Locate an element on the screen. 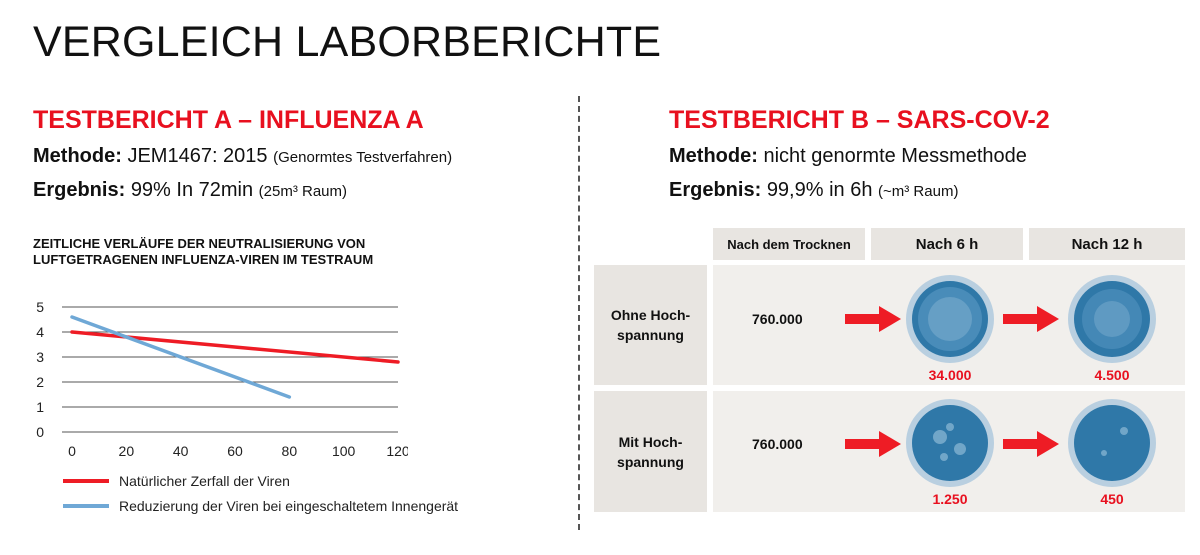  influenza-line-chart: 0 1 2 3 4 5 0 20 40 60 80 100 120 is located at coordinates (222, 379).